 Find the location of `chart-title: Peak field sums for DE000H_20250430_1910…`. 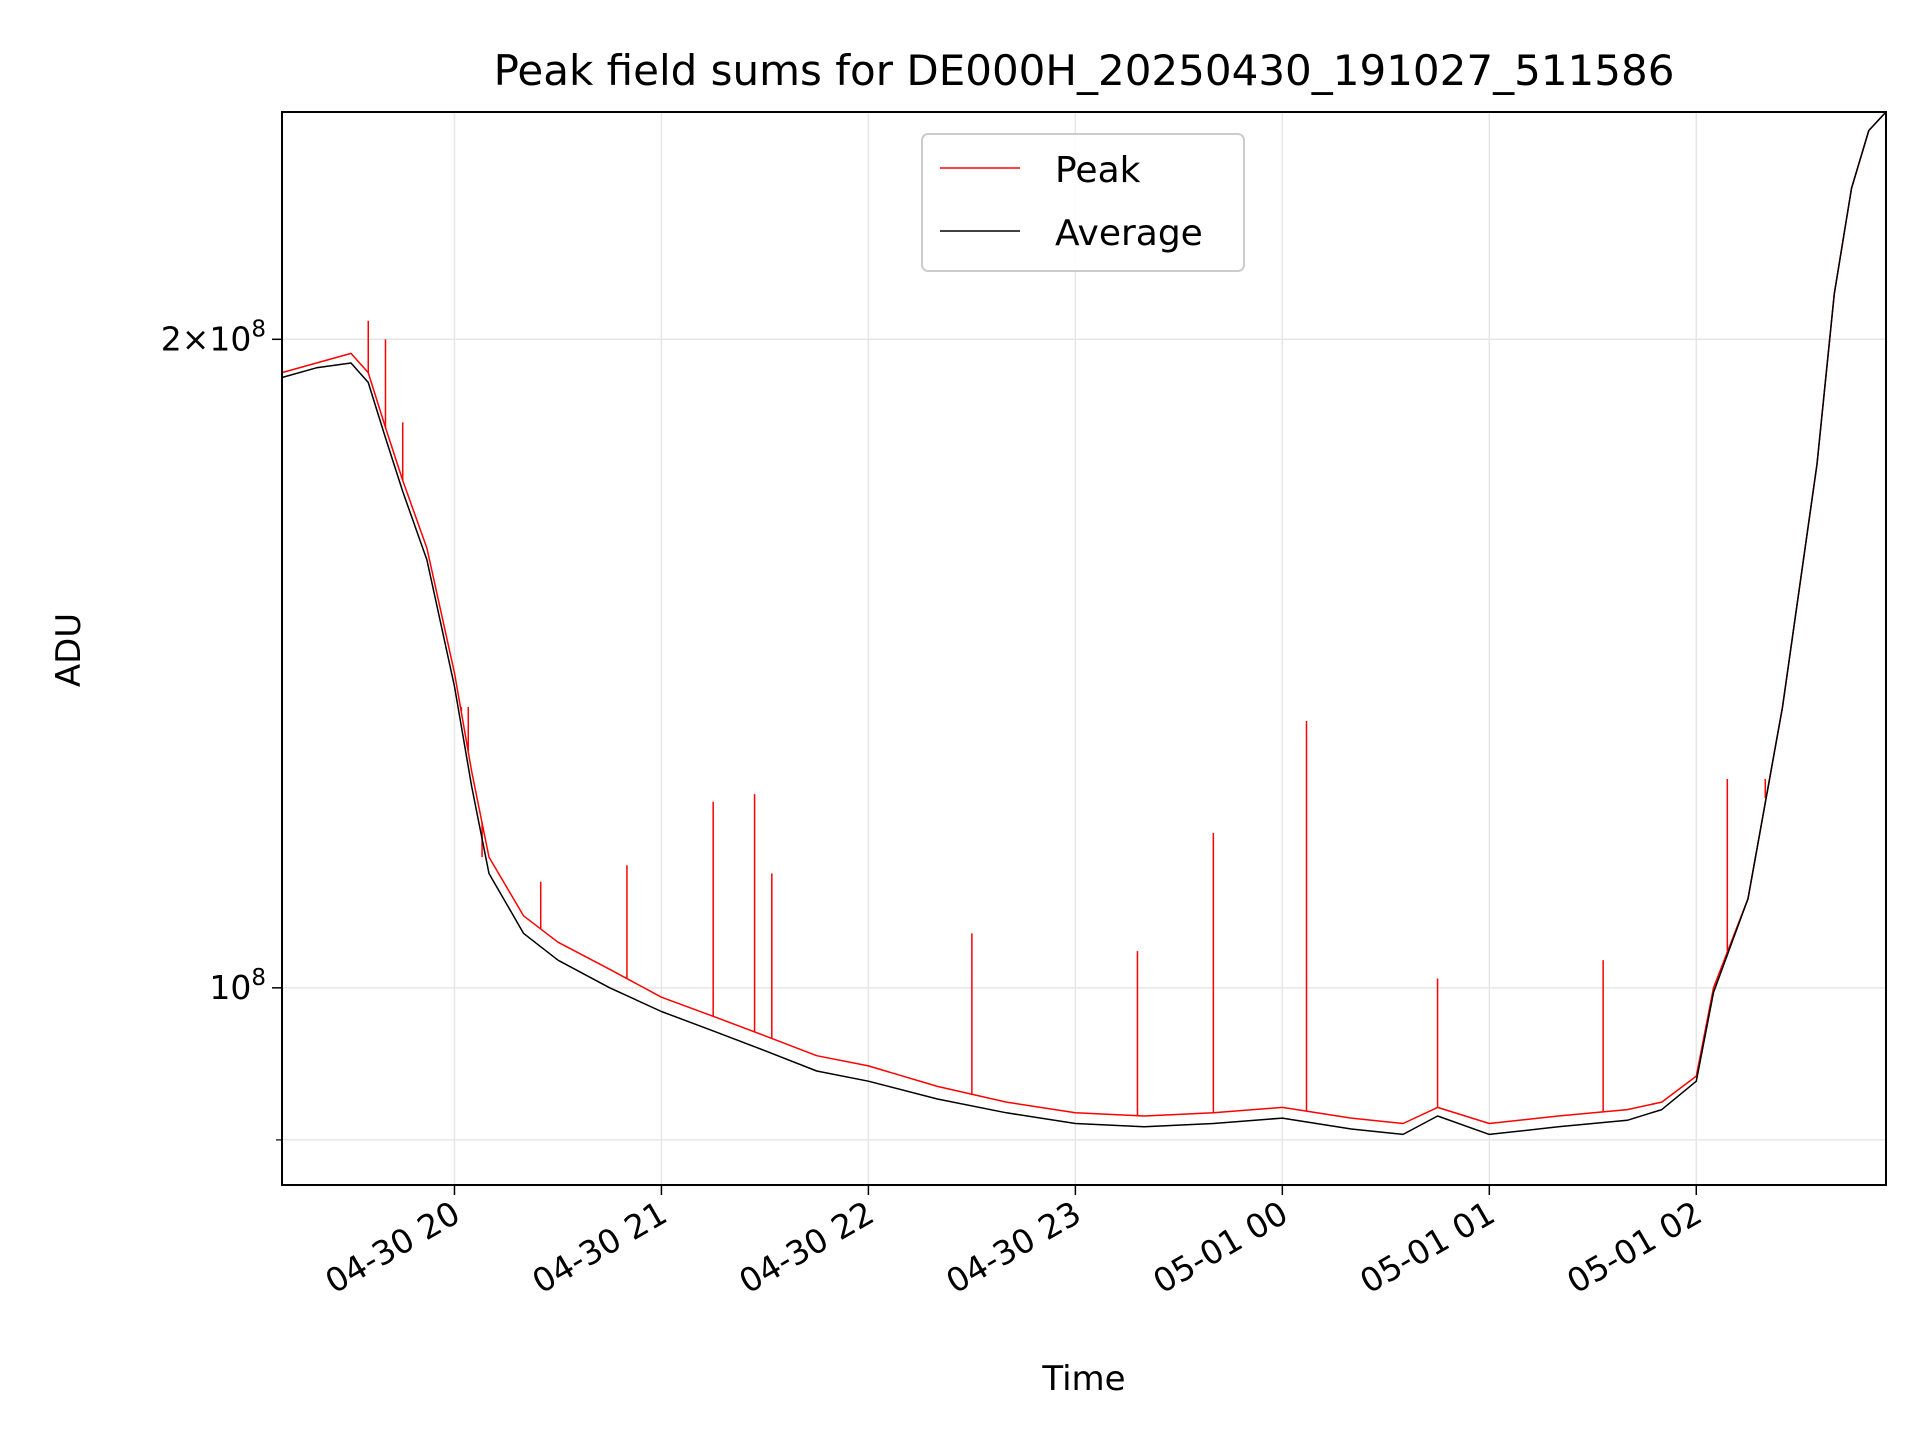

chart-title: Peak field sums for DE000H_20250430_1910… is located at coordinates (1084, 70).